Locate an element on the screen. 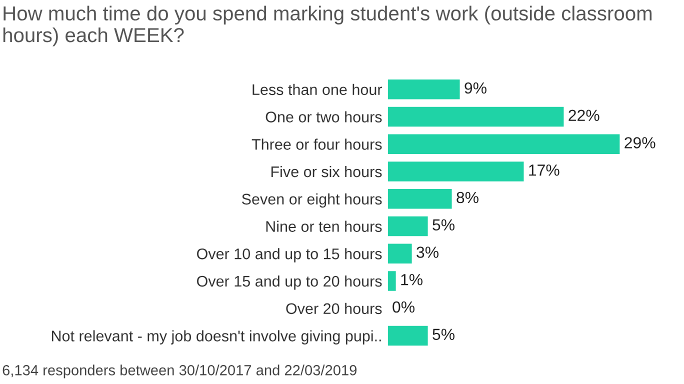 The height and width of the screenshot is (384, 684). y-tick-label: Over 15 and up to 20 hours is located at coordinates (289, 282).